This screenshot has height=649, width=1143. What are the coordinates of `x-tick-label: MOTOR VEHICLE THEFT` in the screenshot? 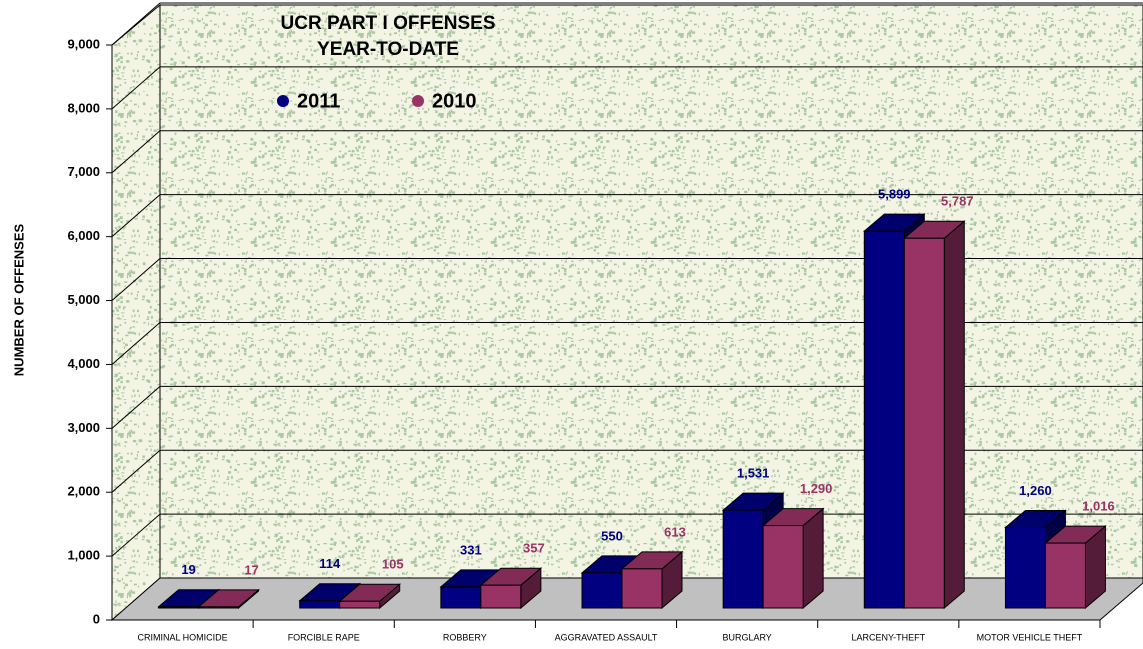 It's located at (1030, 637).